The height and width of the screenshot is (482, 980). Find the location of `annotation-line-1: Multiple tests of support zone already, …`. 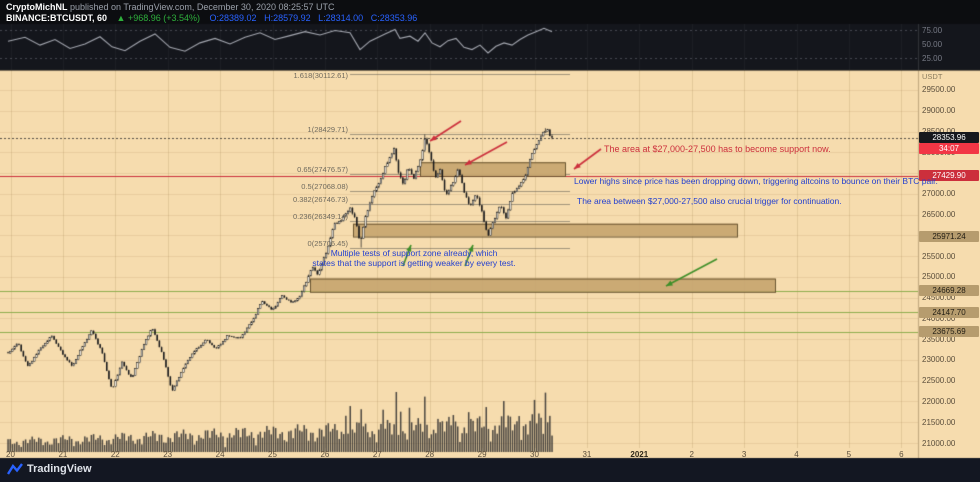

annotation-line-1: Multiple tests of support zone already, … is located at coordinates (414, 253).